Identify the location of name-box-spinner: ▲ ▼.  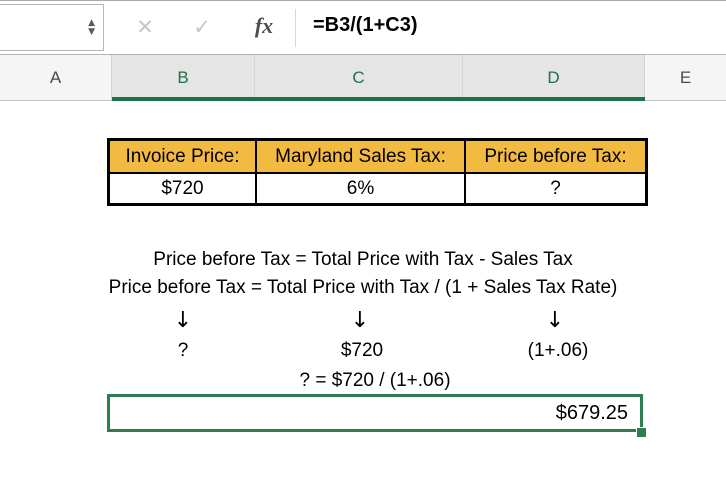
(91, 27).